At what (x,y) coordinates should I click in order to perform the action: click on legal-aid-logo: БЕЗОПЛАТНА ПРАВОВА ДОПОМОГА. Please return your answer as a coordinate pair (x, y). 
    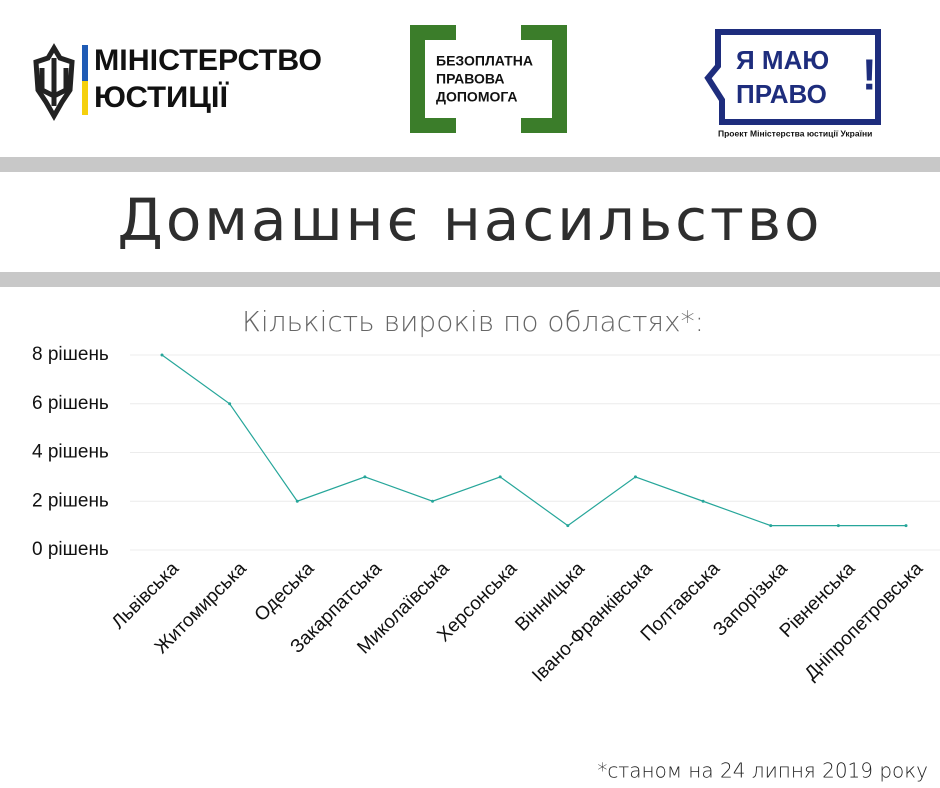
    Looking at the image, I should click on (488, 79).